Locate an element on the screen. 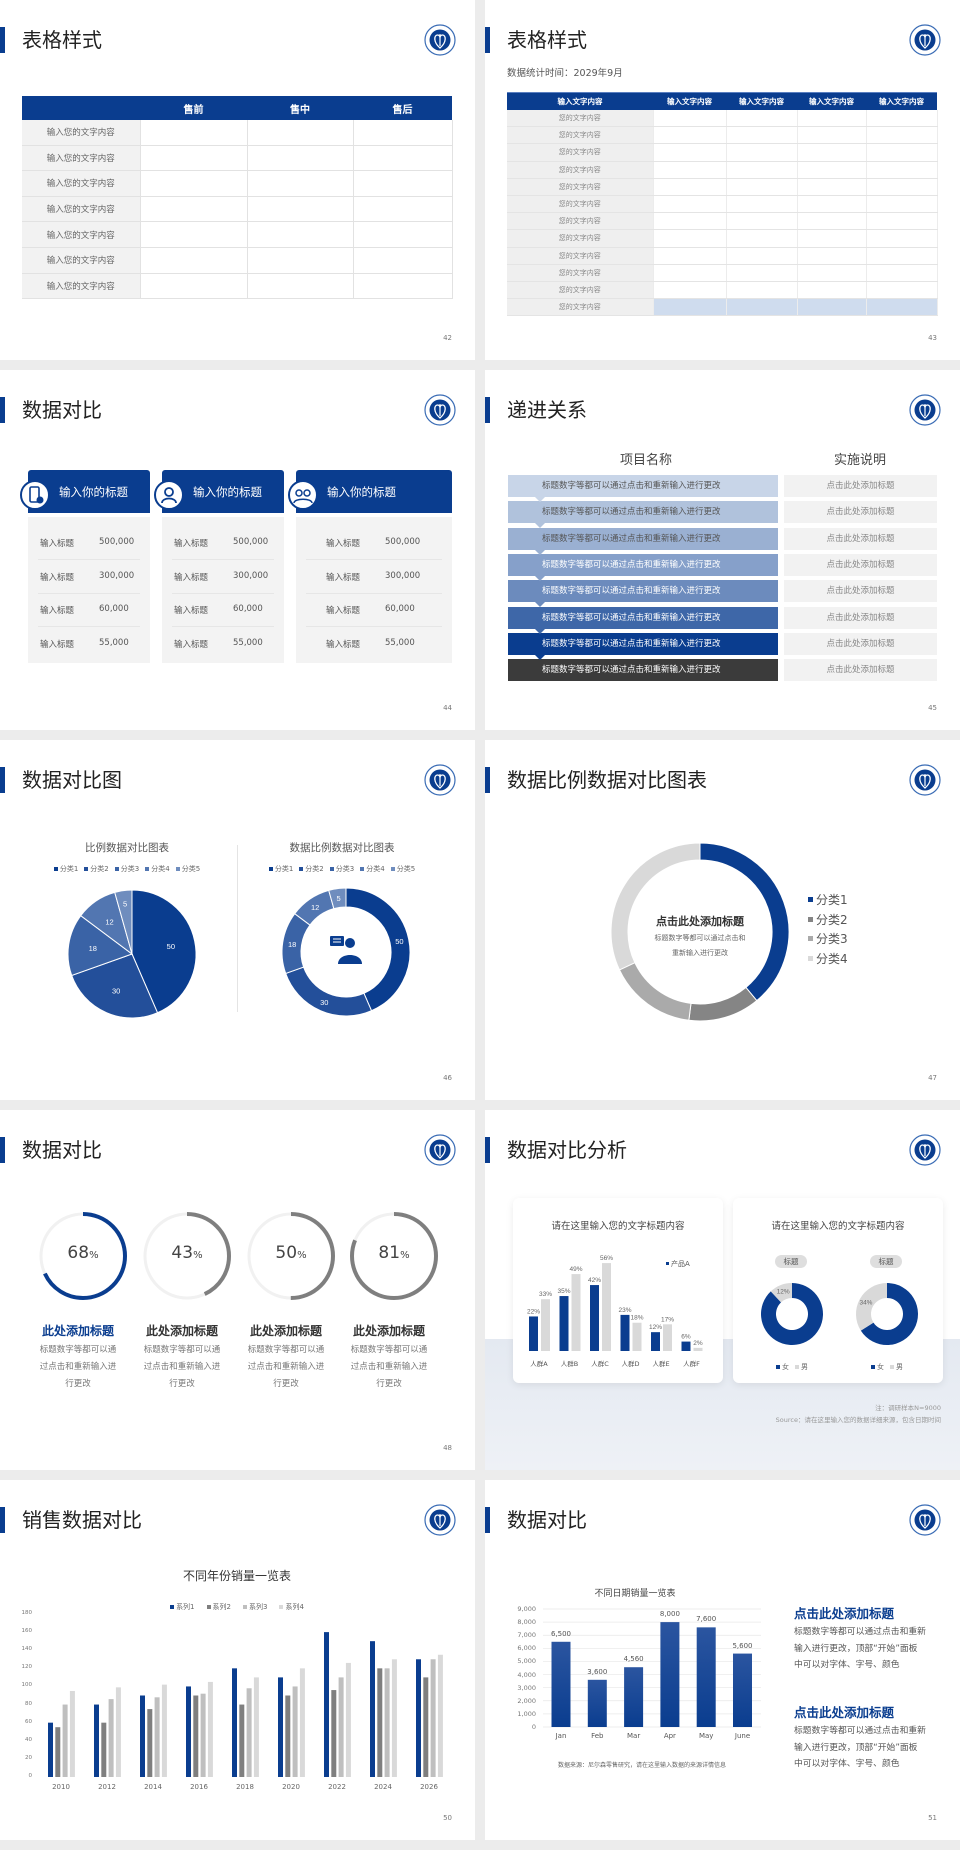 This screenshot has width=960, height=1850. agent-speech-bubble-icon is located at coordinates (337, 941).